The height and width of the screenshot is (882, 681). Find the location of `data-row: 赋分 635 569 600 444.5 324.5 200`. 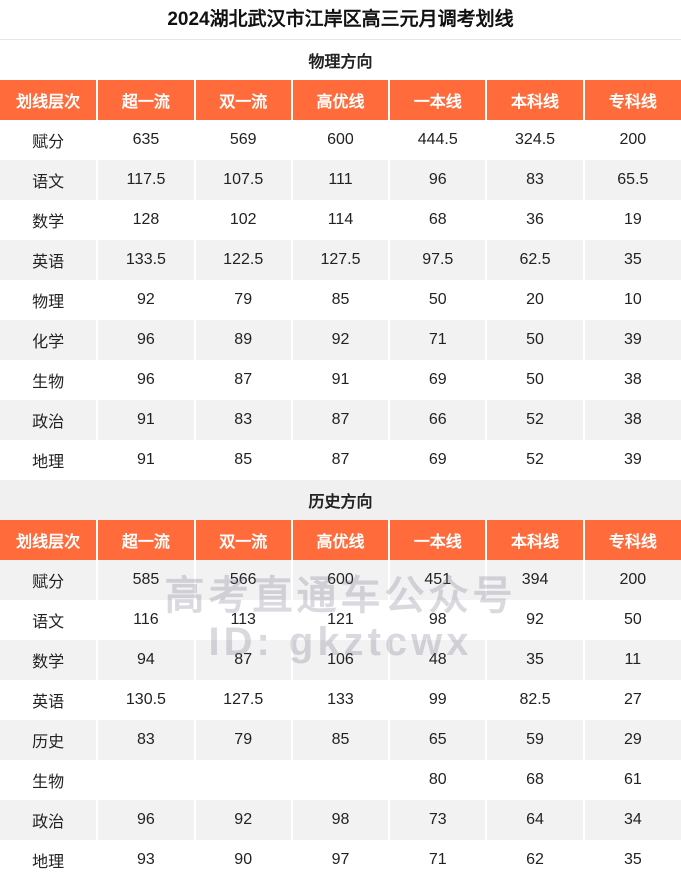

data-row: 赋分 635 569 600 444.5 324.5 200 is located at coordinates (340, 140).